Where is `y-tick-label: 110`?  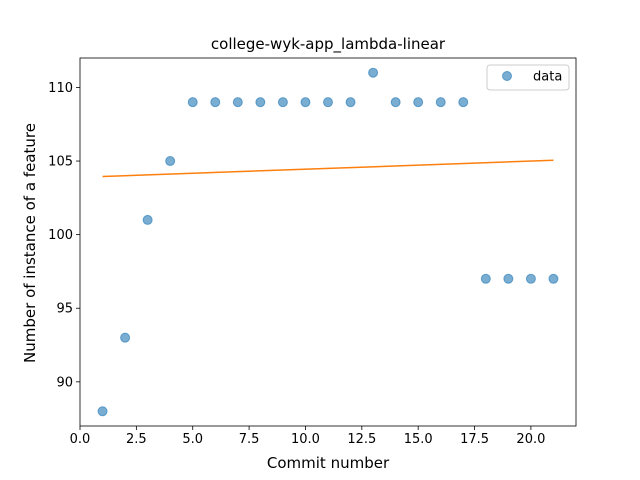 y-tick-label: 110 is located at coordinates (60, 88).